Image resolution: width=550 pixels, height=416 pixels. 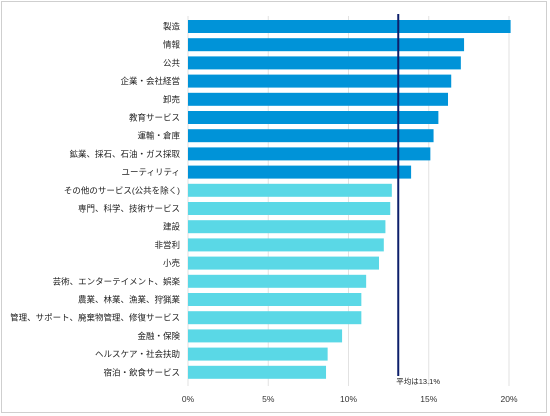 What do you see at coordinates (150, 81) in the screenshot?
I see `category-label-3: 企業・会社経営` at bounding box center [150, 81].